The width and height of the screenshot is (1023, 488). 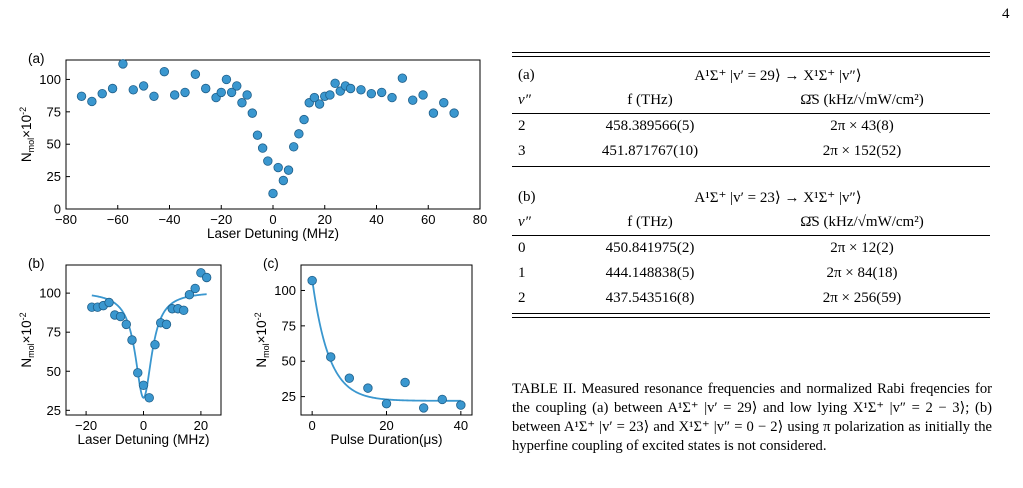 What do you see at coordinates (57, 209) in the screenshot?
I see `y-tick-label: 0` at bounding box center [57, 209].